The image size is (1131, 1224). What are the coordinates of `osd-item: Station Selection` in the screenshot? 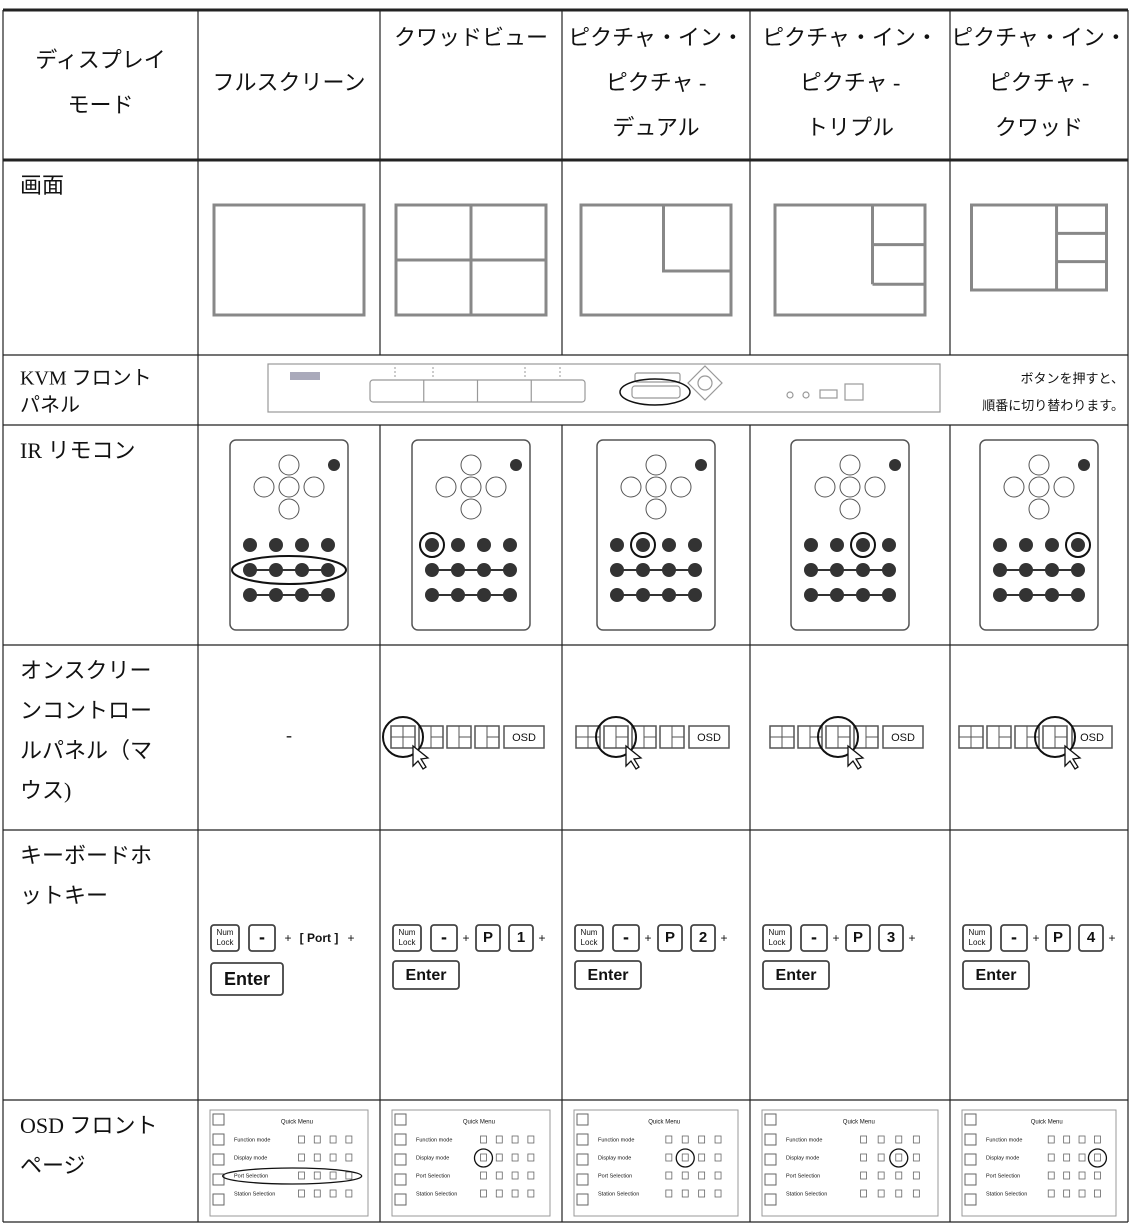 It's located at (1006, 1194).